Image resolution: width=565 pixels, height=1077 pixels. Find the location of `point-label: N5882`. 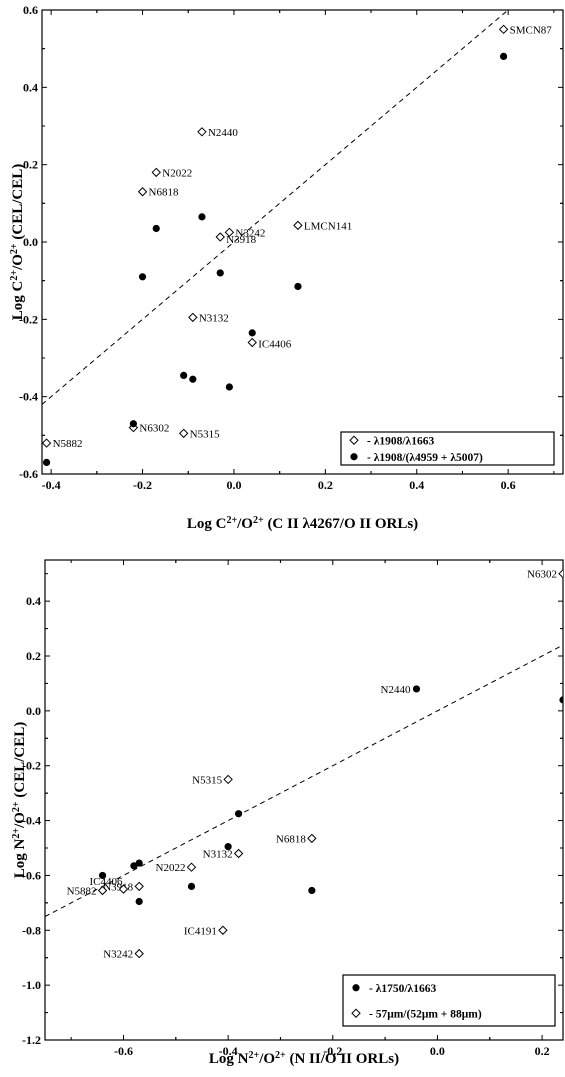

point-label: N5882 is located at coordinates (68, 444).